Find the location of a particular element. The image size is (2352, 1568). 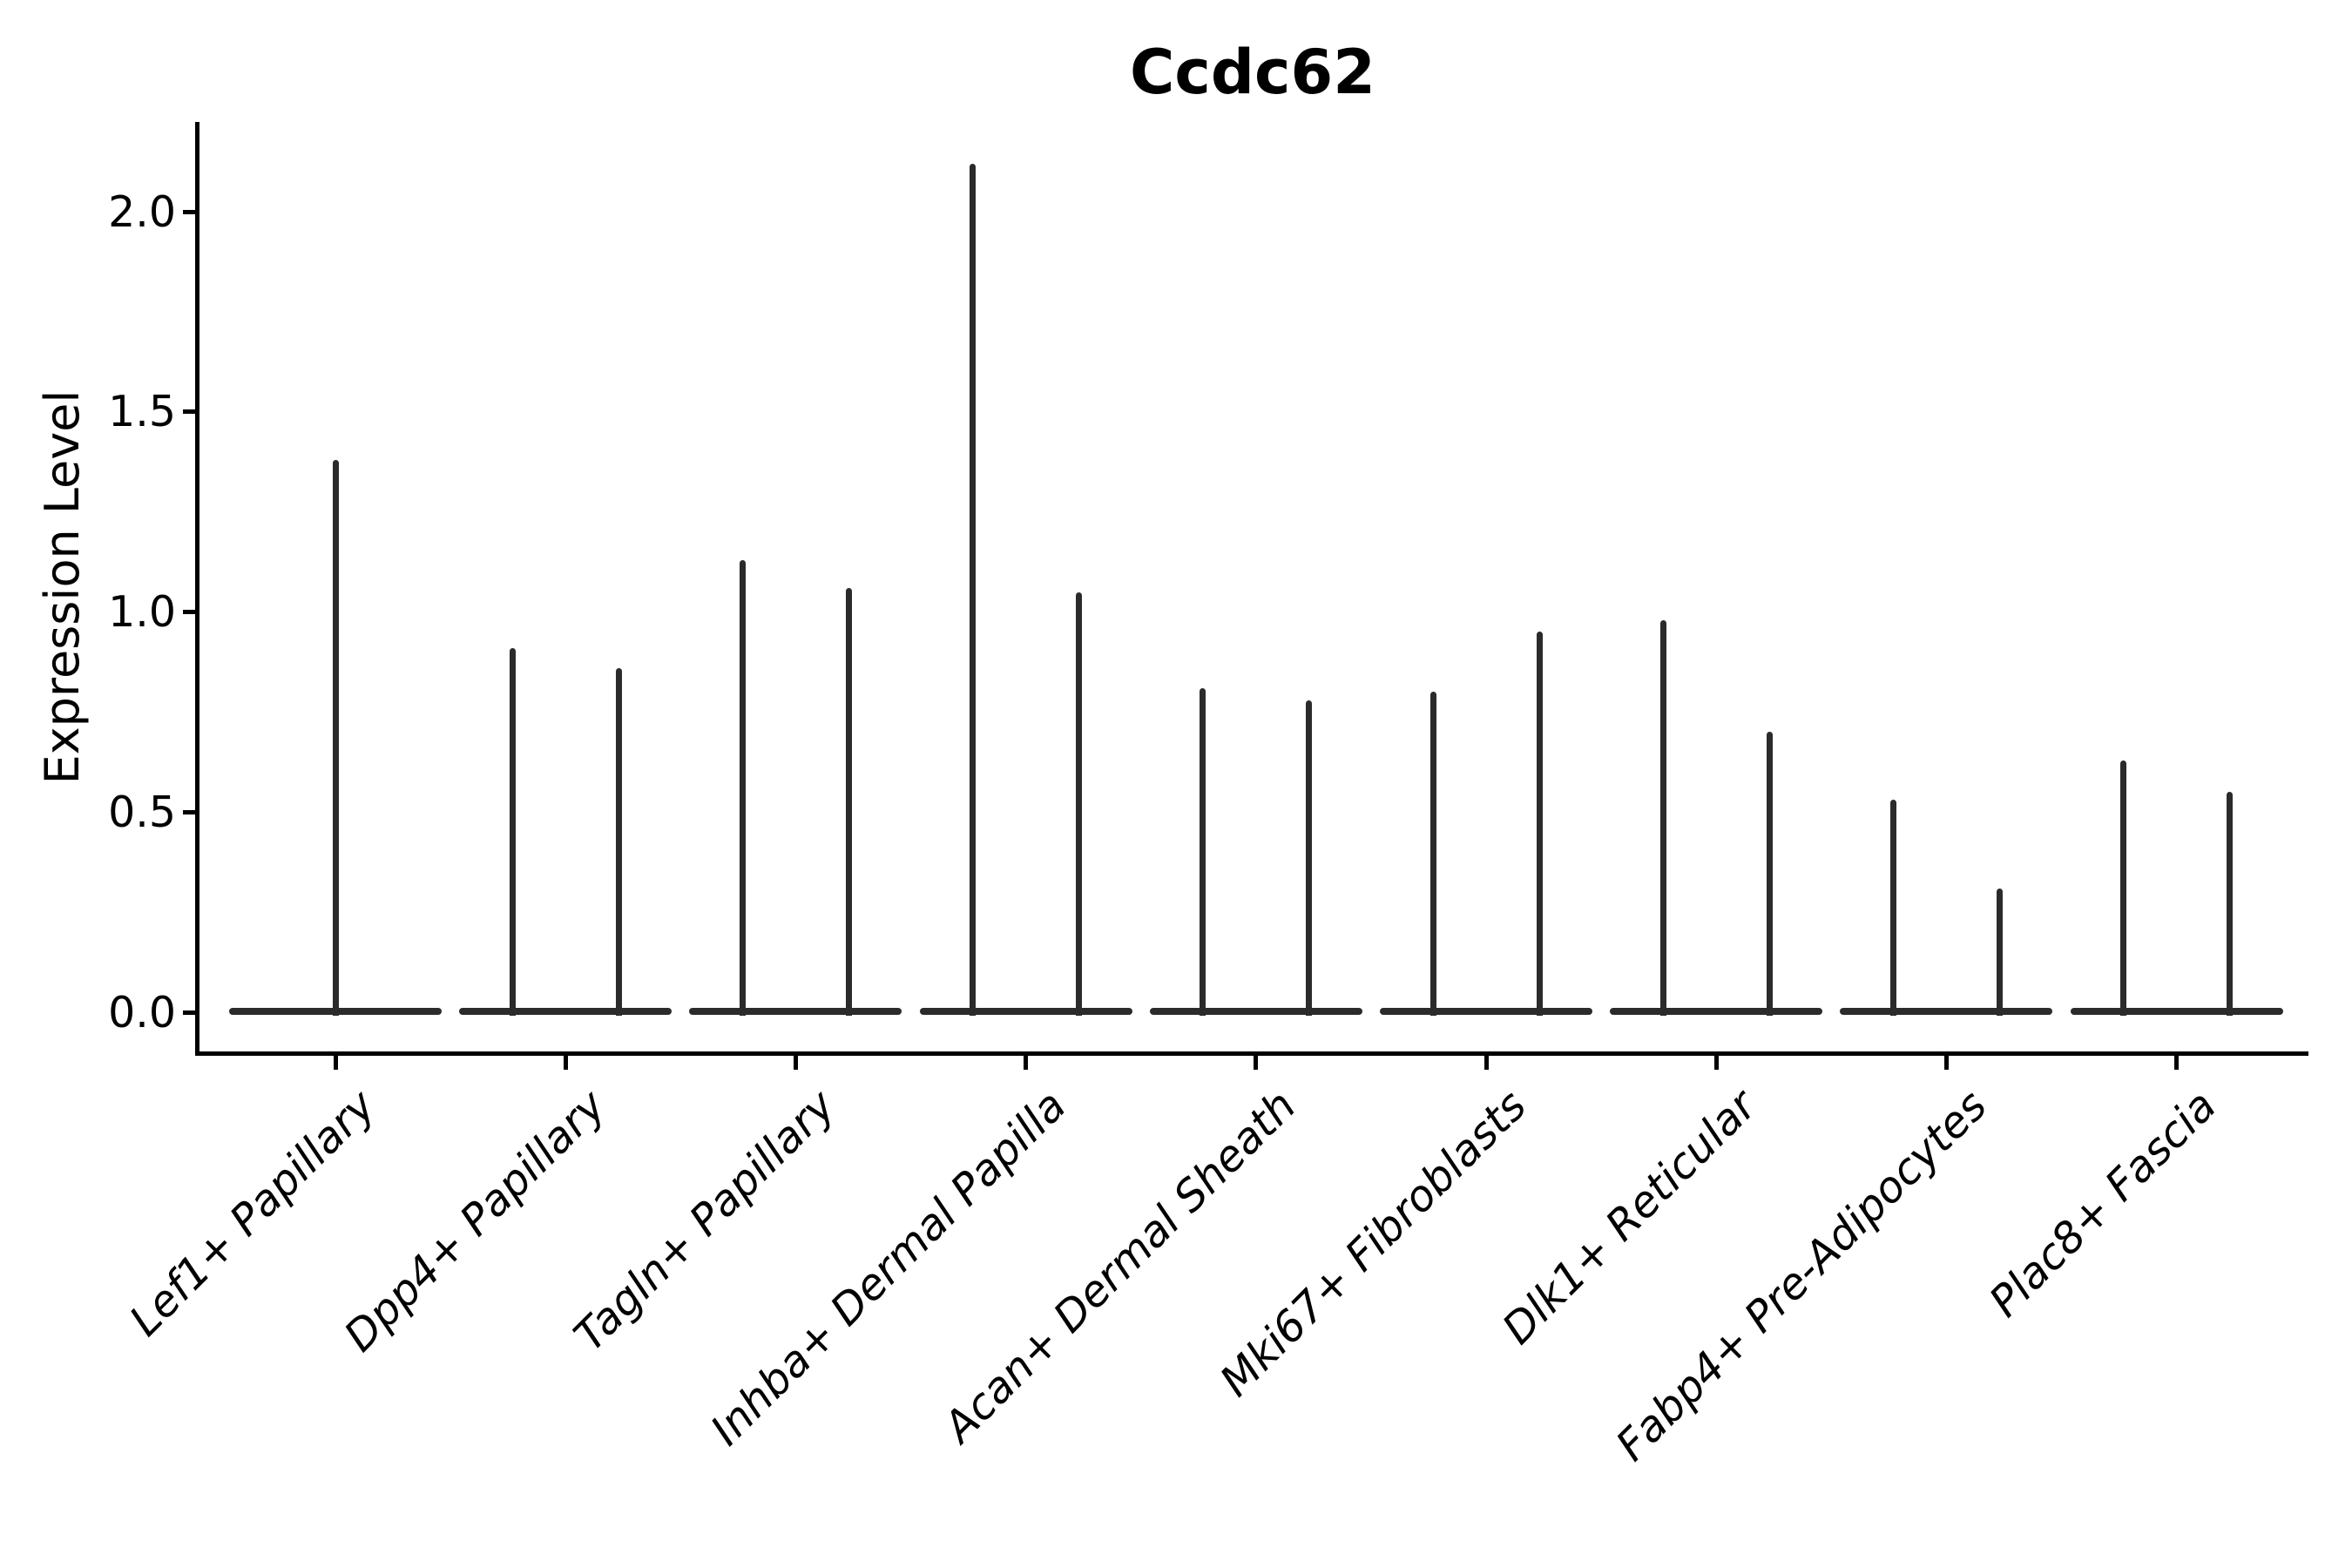

x-tick-label: Fabp4+ Pre-Adipocytes is located at coordinates (1801, 1275).